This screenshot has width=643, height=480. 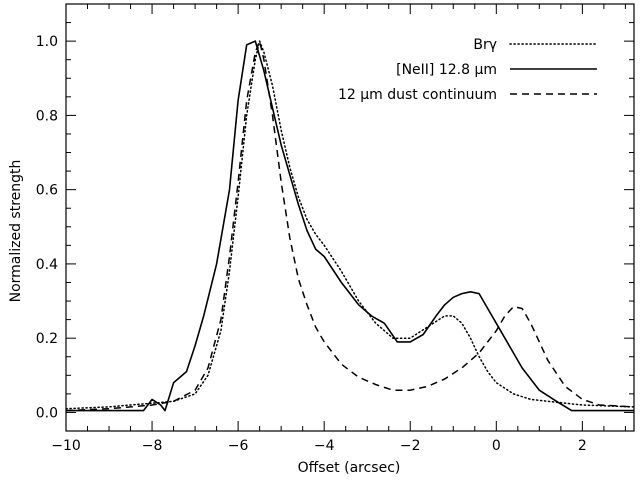 I want to click on legend: Brγ [NeII] 12.8 μm 12 μm dust continuum, so click(x=468, y=70).